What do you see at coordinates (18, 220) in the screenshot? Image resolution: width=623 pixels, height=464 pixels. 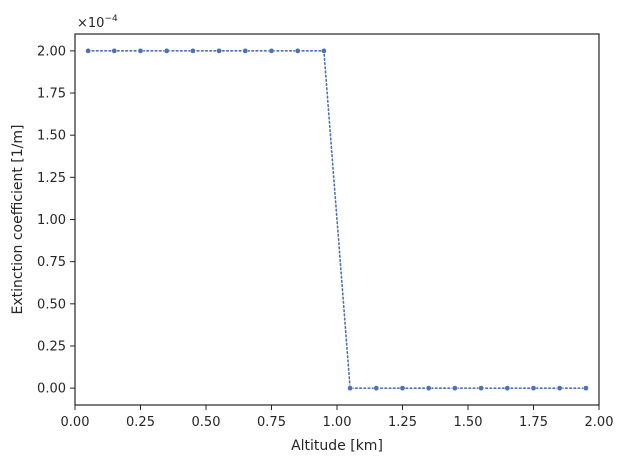 I see `y-axis-label: Extinction coefficient [1/m]` at bounding box center [18, 220].